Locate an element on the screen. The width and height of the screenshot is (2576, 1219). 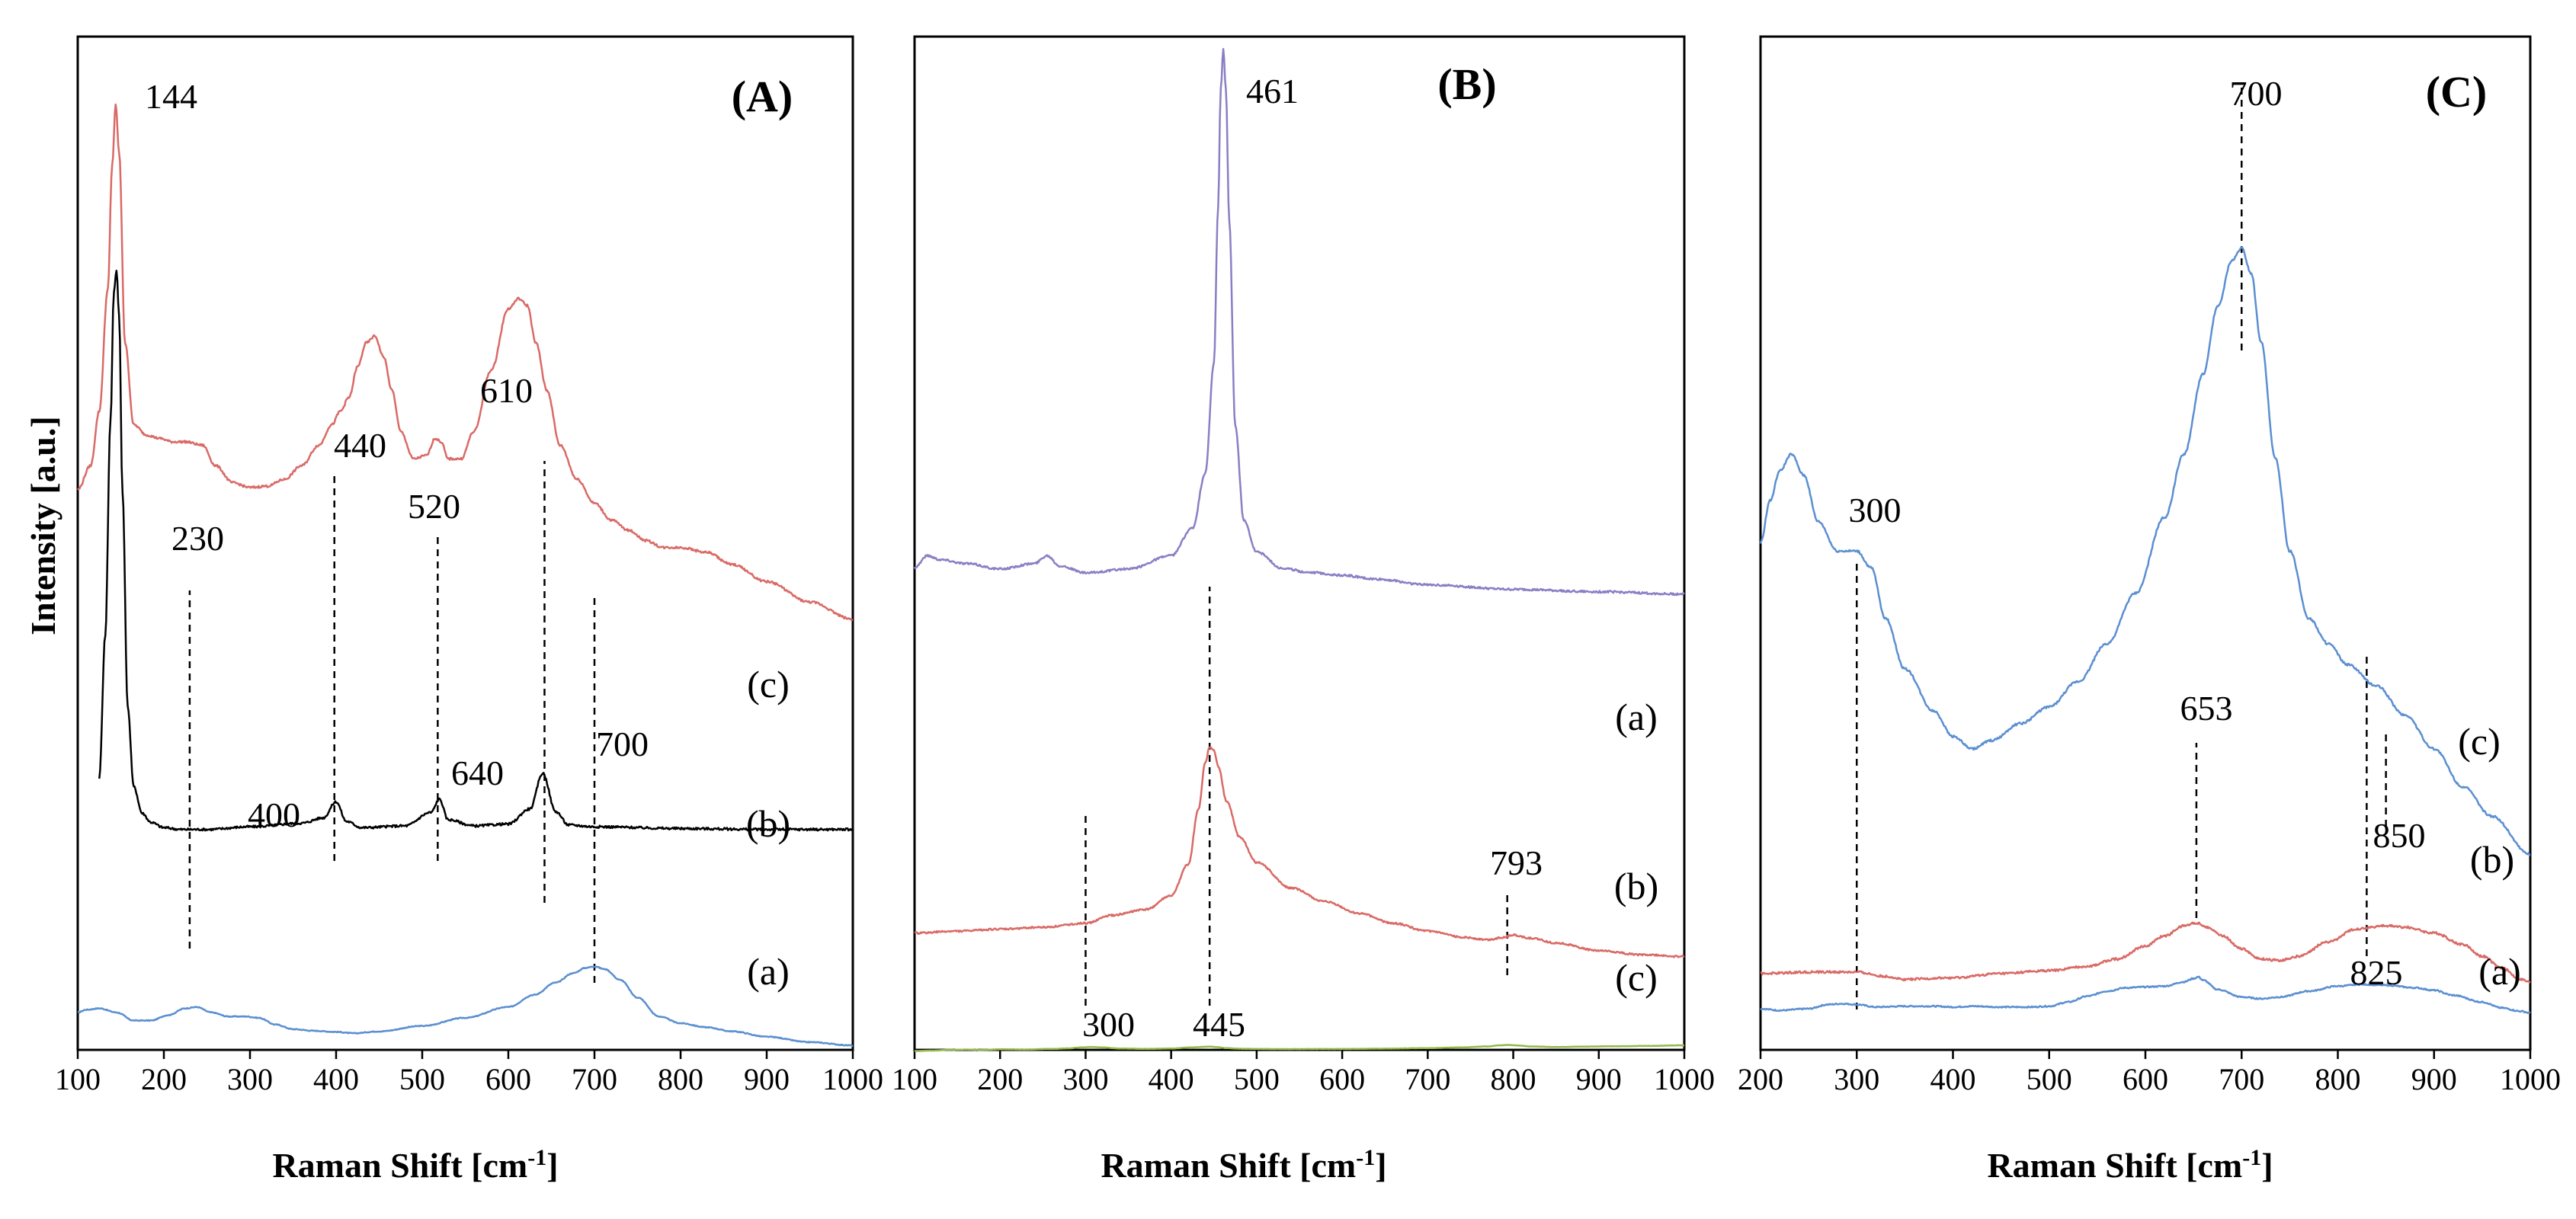
panel-a-trace-label-a: (a) is located at coordinates (768, 971).